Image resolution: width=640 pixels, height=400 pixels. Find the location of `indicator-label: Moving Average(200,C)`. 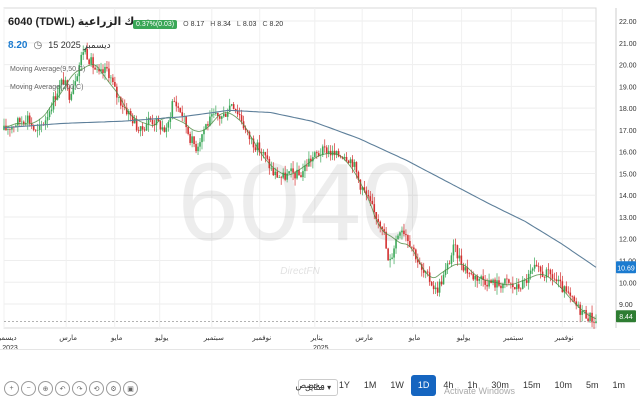

indicator-label: Moving Average(200,C) is located at coordinates (47, 87).